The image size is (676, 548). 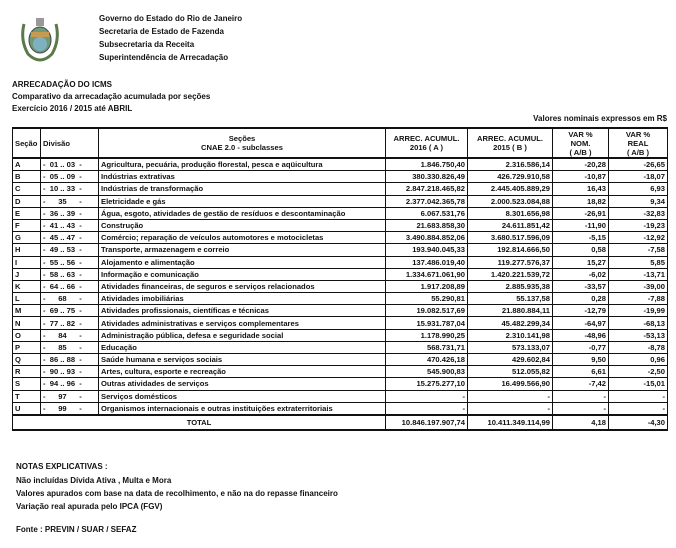 I want to click on description-cell: Construção, so click(x=242, y=225).